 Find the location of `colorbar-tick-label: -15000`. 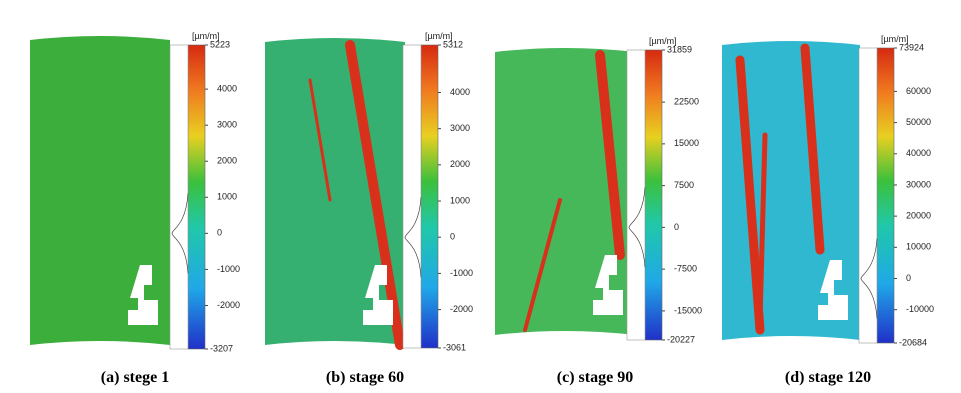

colorbar-tick-label: -15000 is located at coordinates (688, 310).